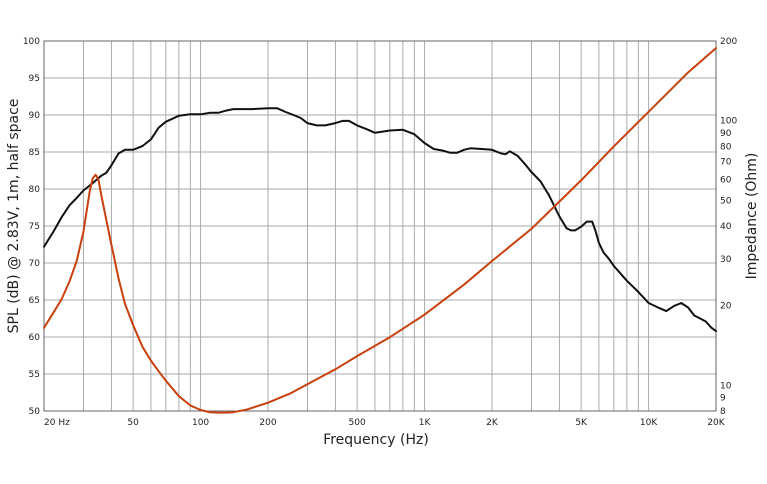 The image size is (767, 484). I want to click on y2-tick-label: 70, so click(726, 163).